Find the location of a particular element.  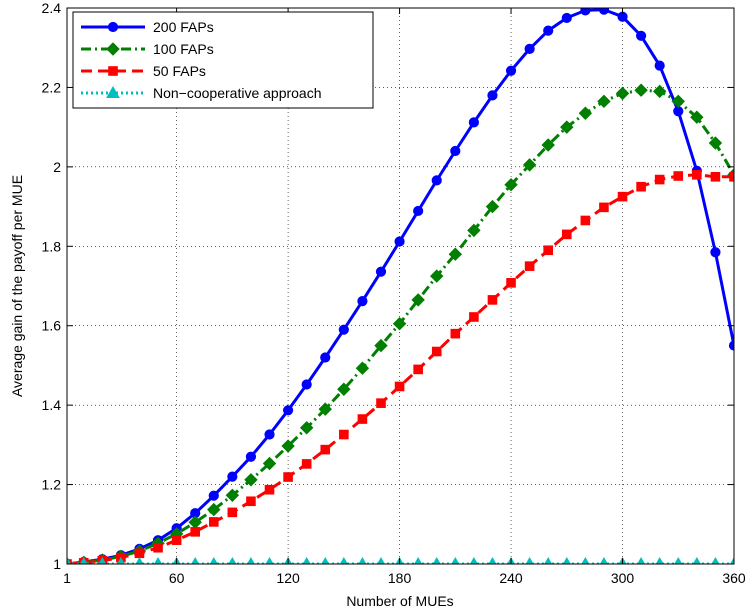

x-axis-label: Number of MUEs is located at coordinates (399, 601).